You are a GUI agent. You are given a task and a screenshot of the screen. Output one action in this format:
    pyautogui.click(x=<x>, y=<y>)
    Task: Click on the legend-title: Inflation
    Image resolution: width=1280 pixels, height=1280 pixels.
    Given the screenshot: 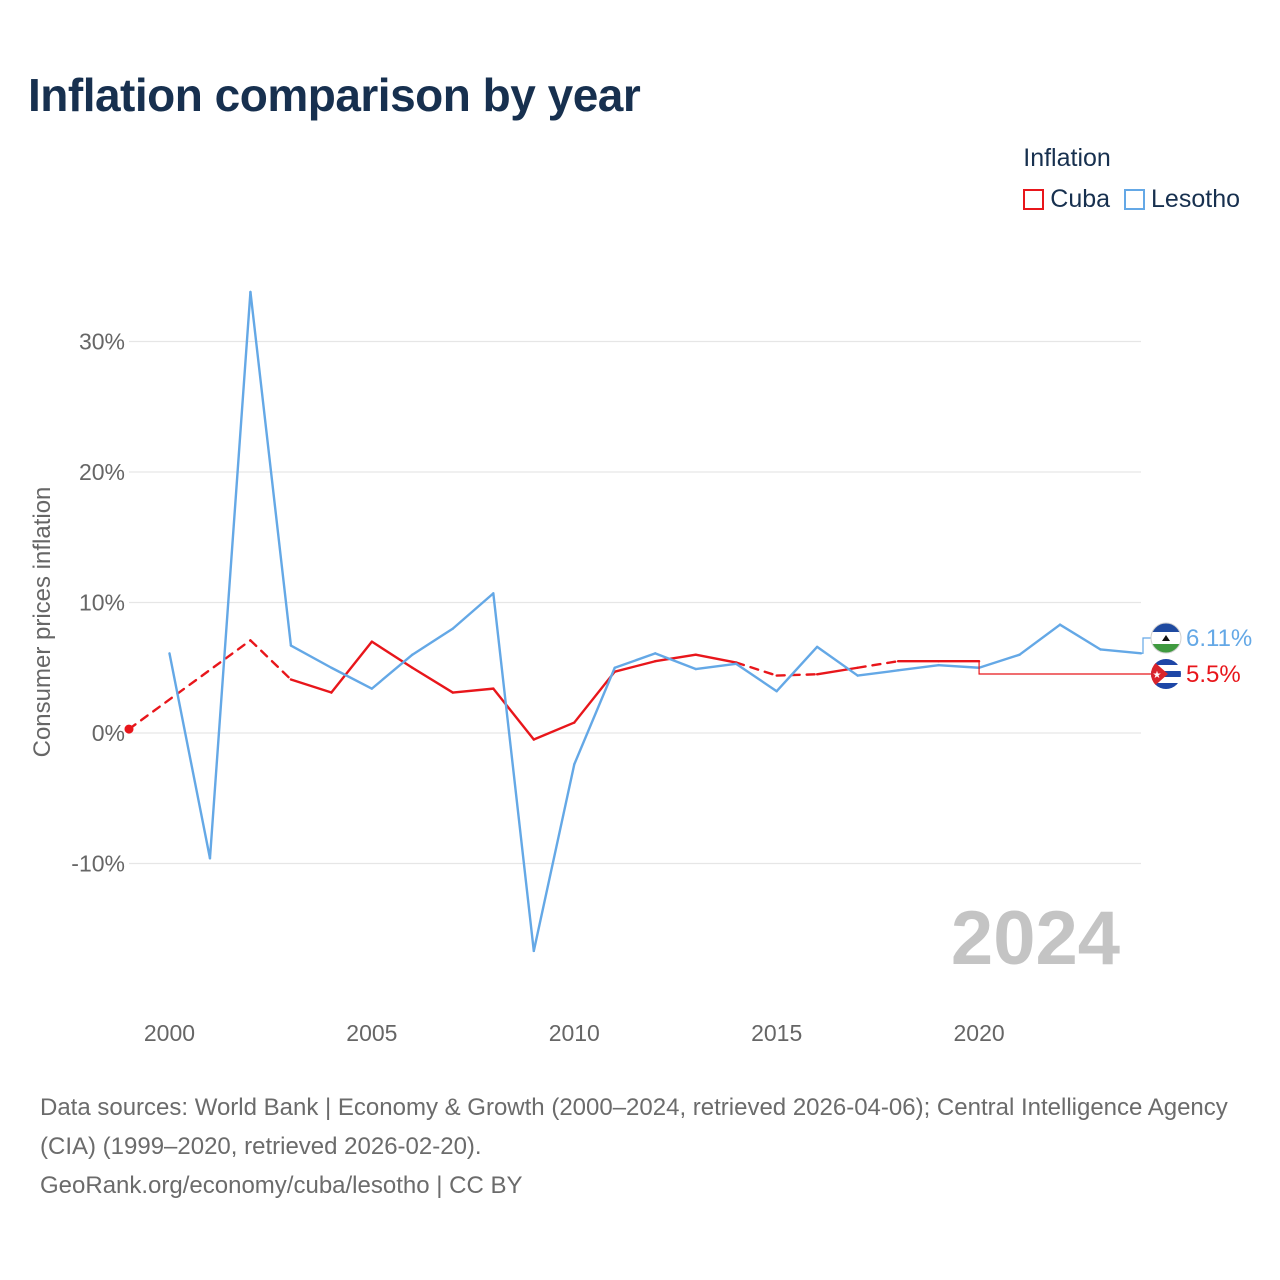 What is the action you would take?
    pyautogui.click(x=1067, y=158)
    